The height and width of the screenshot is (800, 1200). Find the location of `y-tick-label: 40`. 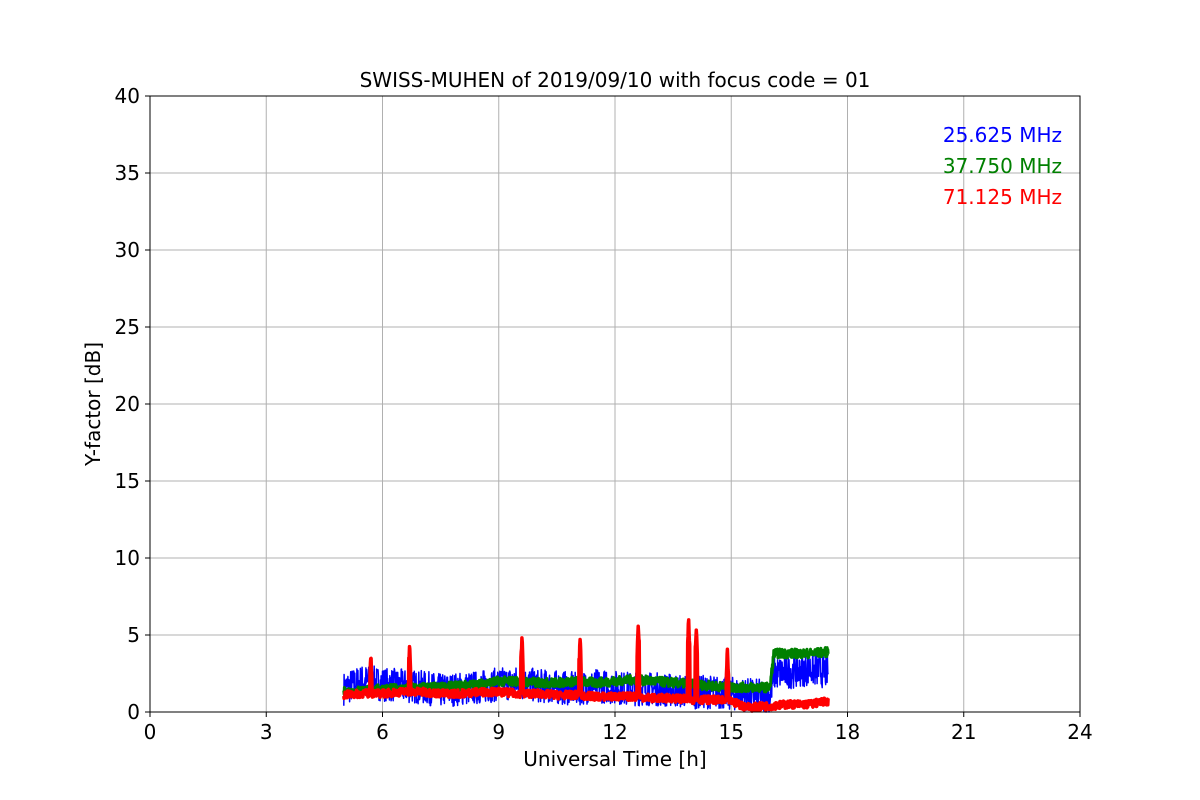

y-tick-label: 40 is located at coordinates (127, 96).